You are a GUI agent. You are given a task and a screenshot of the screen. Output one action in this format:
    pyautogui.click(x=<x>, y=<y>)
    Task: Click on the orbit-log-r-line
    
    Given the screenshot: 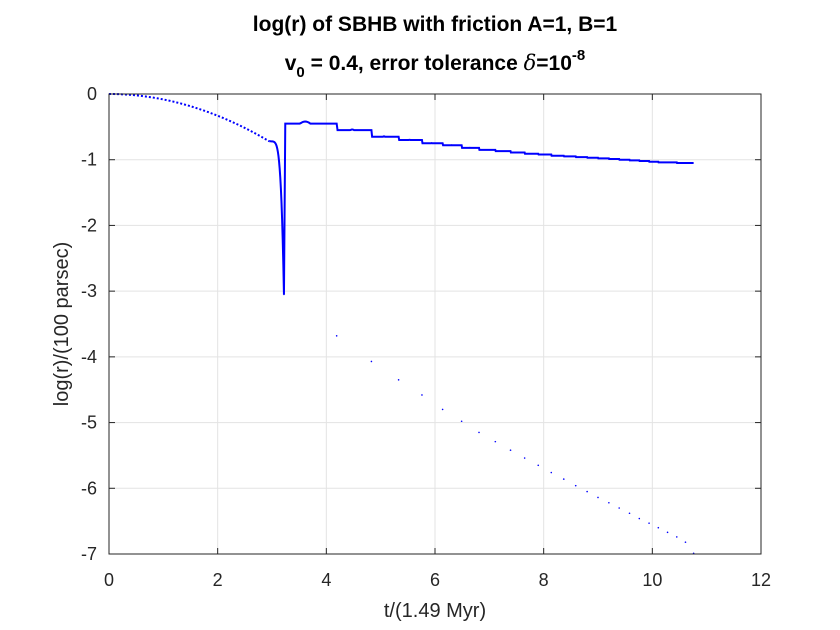 What is the action you would take?
    pyautogui.click(x=481, y=207)
    